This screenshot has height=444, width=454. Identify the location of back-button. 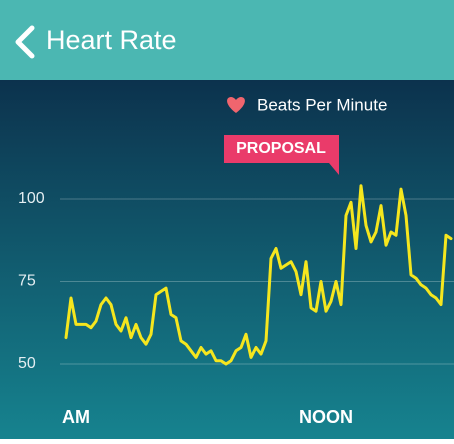
(25, 42).